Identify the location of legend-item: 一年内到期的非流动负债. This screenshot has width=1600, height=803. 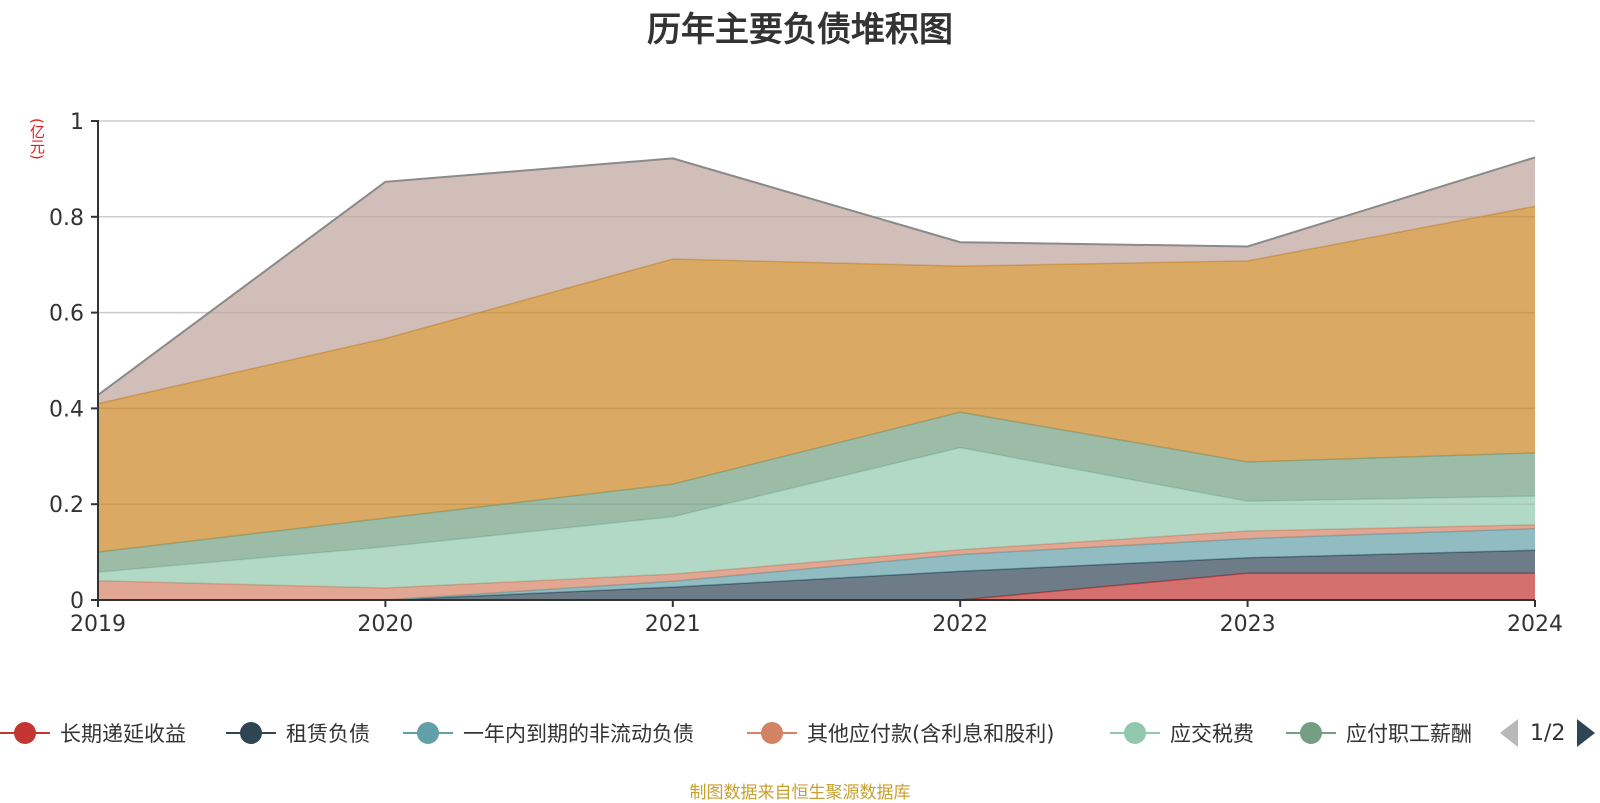
(548, 733).